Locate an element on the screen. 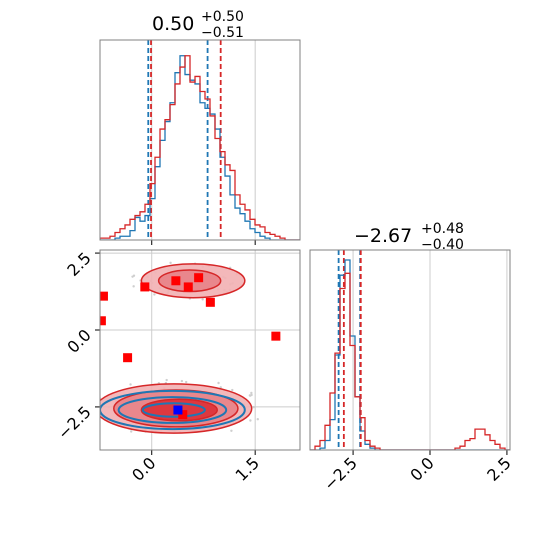 The image size is (550, 550). title-param-1-value: 0.50 is located at coordinates (173, 24).